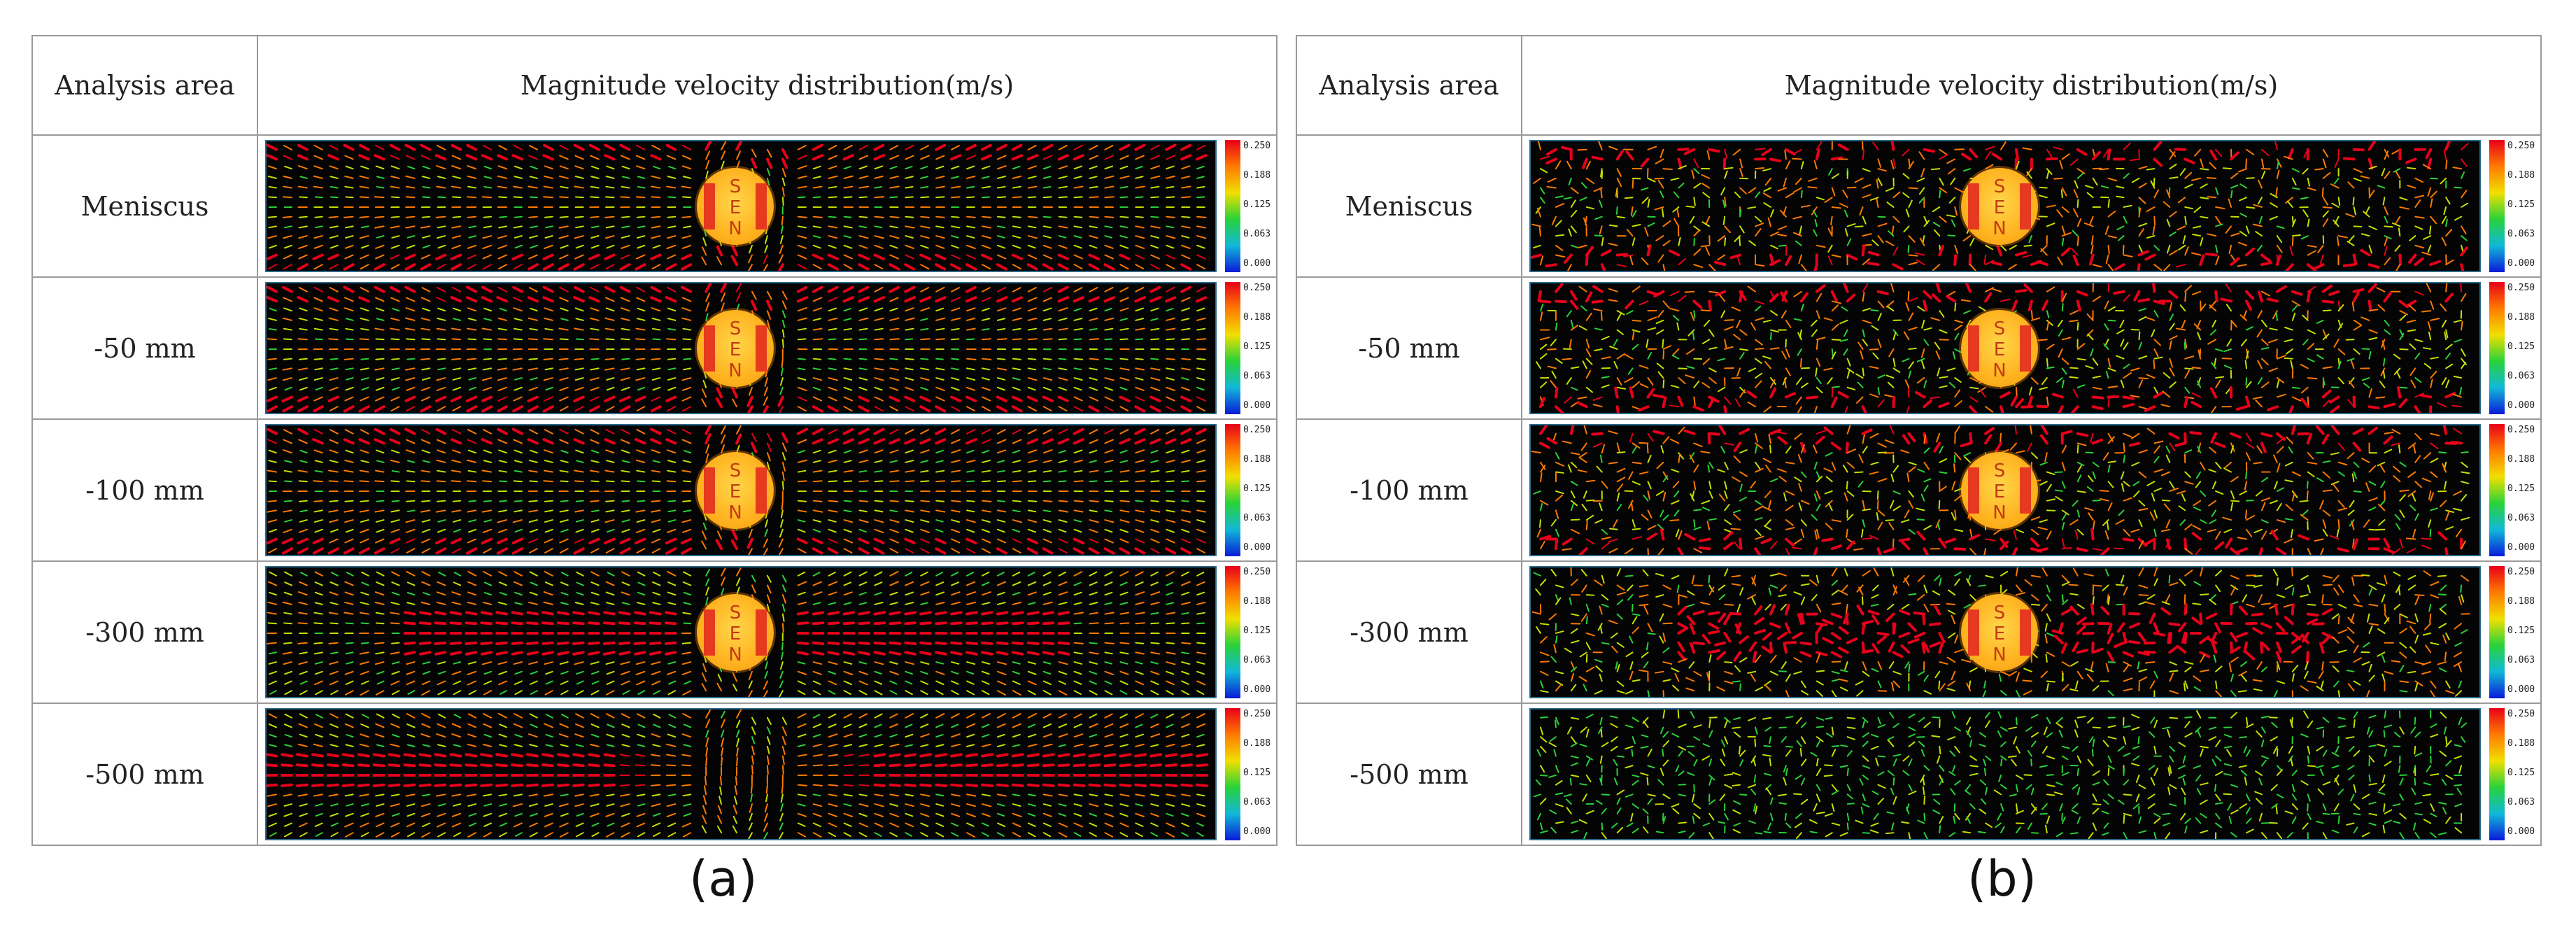 The height and width of the screenshot is (939, 2576). What do you see at coordinates (2002, 879) in the screenshot?
I see `caption-b: (b)` at bounding box center [2002, 879].